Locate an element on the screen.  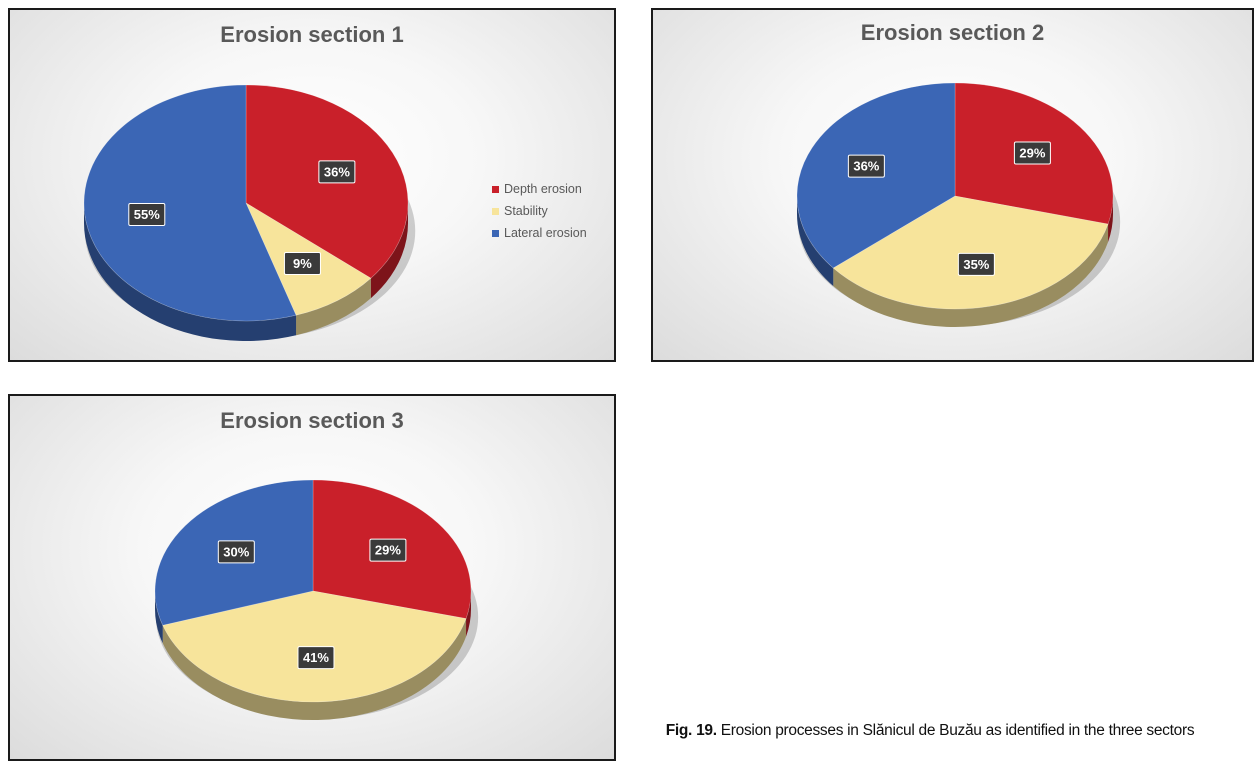
data-label-text: 55% is located at coordinates (147, 214).